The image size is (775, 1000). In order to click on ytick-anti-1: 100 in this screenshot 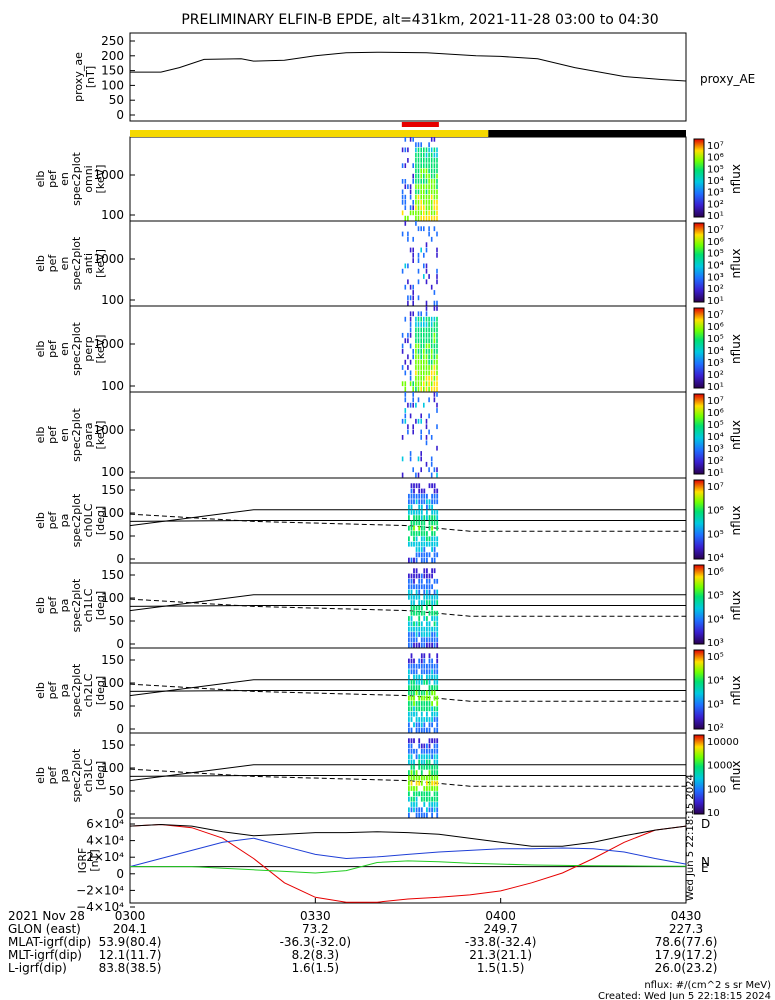, I will do `click(112, 300)`.